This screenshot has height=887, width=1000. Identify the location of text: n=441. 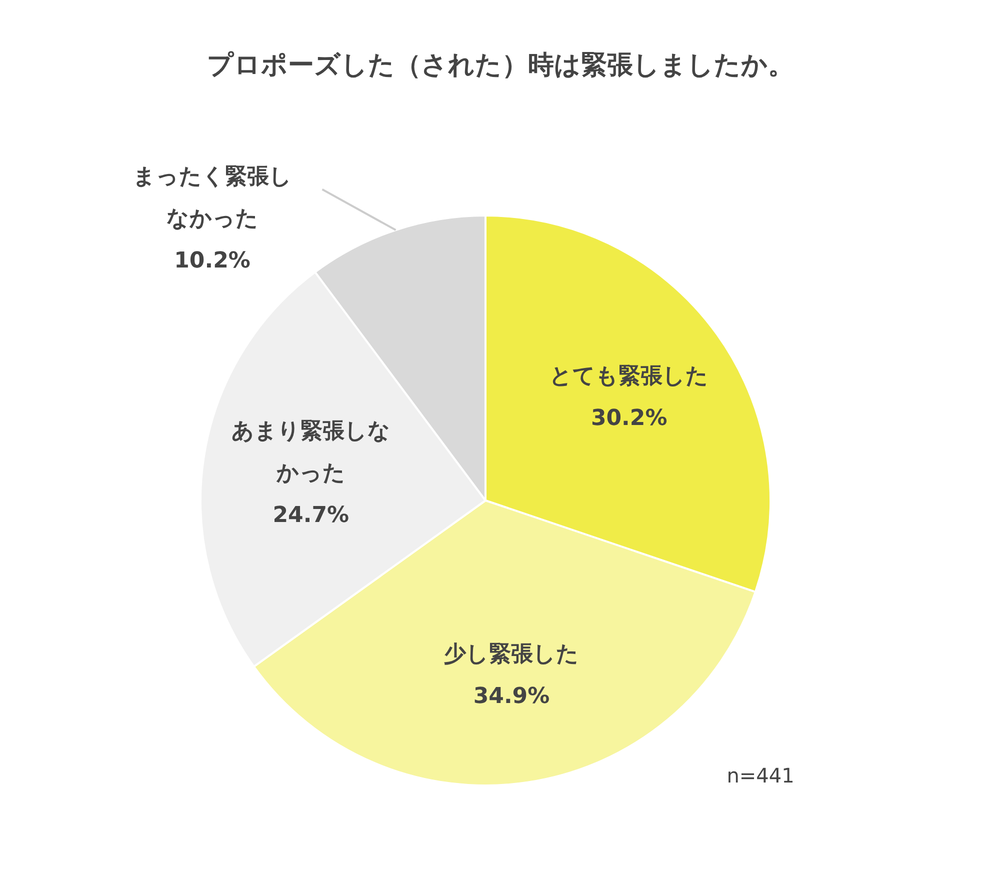
(760, 776).